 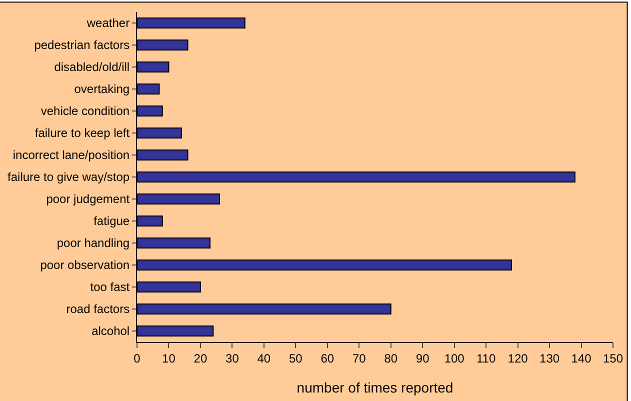 I want to click on y-tick-label: poor judgement, so click(x=88, y=199).